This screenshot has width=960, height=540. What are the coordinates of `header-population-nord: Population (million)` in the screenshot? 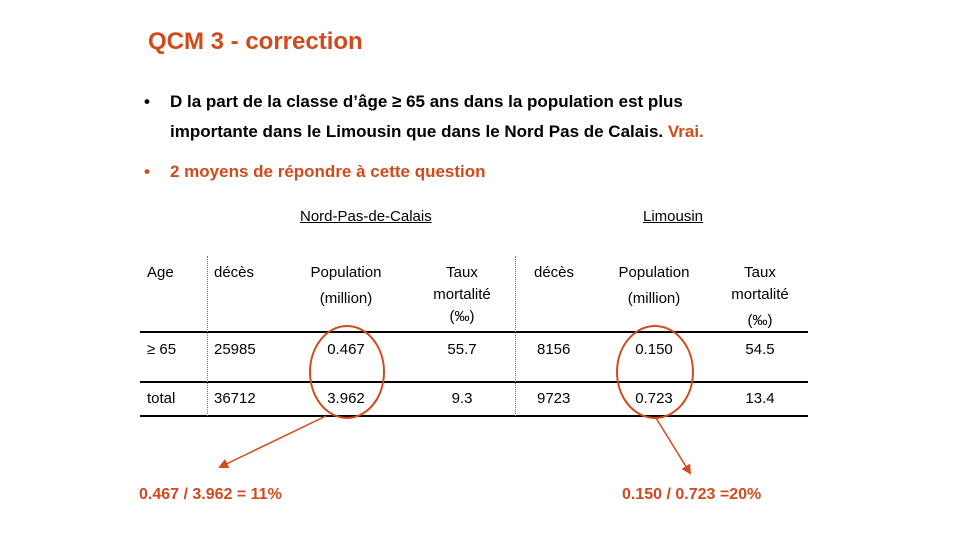 It's located at (346, 288).